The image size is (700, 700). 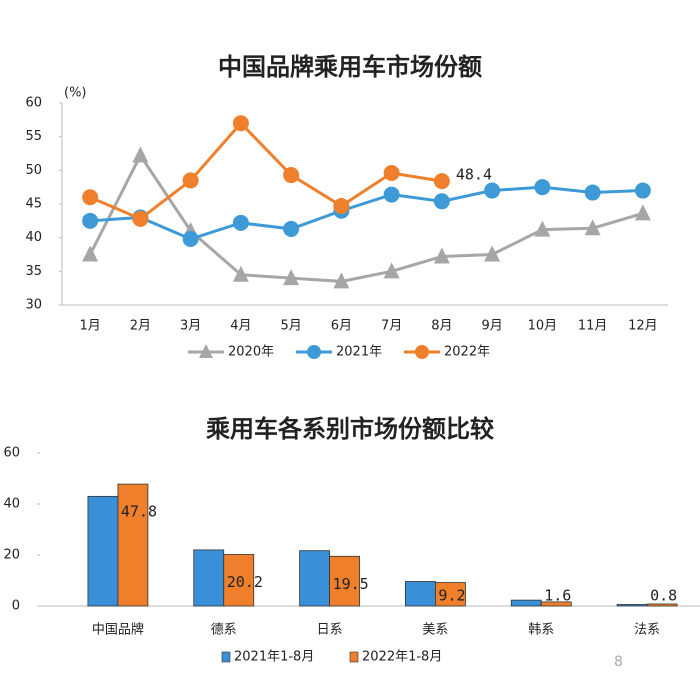 I want to click on x-tick-label: 中国品牌, so click(x=118, y=630).